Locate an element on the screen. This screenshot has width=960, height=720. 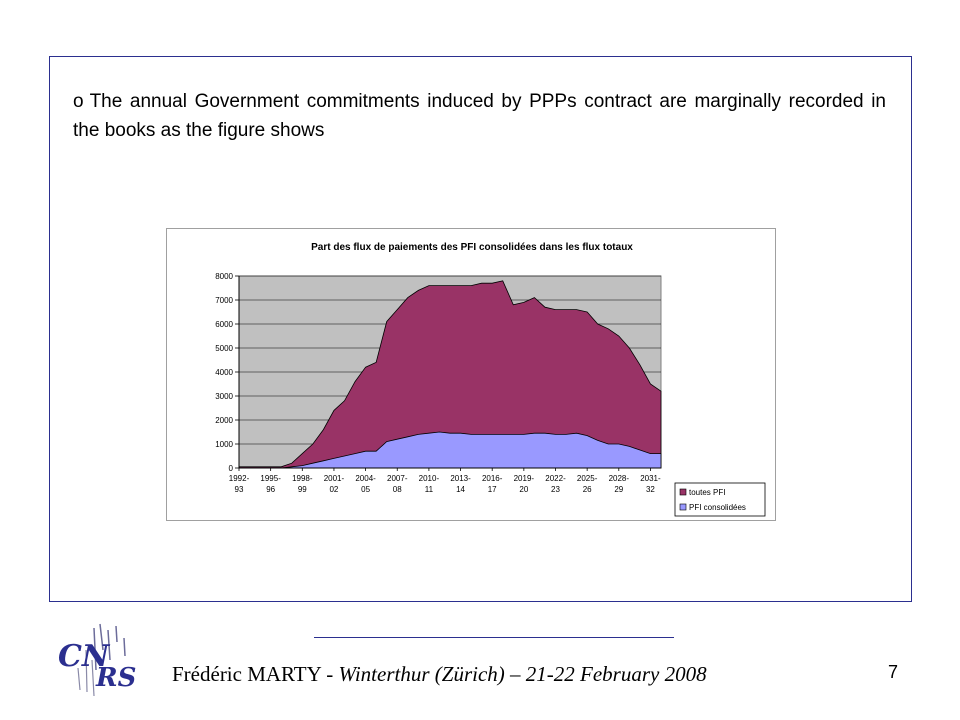
x-tick-label: 11 is located at coordinates (429, 489).